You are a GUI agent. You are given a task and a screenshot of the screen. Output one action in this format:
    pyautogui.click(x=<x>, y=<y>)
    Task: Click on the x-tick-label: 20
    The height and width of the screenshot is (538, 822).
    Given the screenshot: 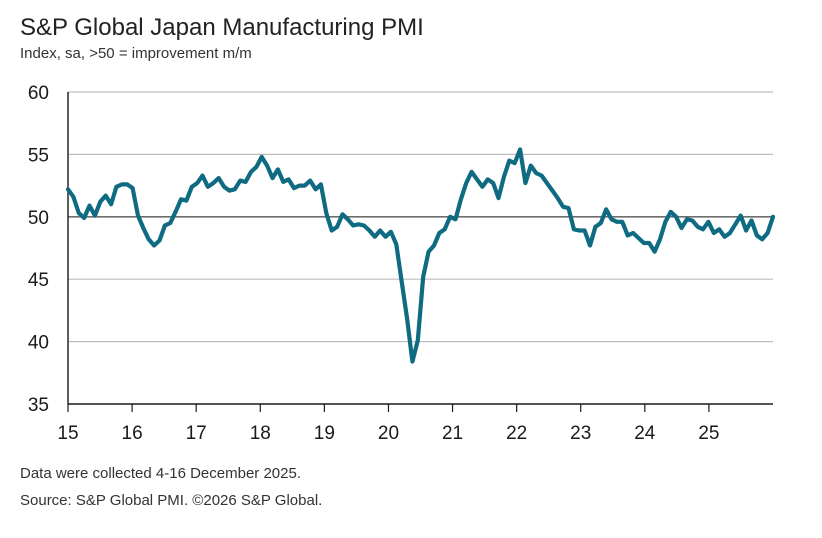 What is the action you would take?
    pyautogui.click(x=388, y=433)
    